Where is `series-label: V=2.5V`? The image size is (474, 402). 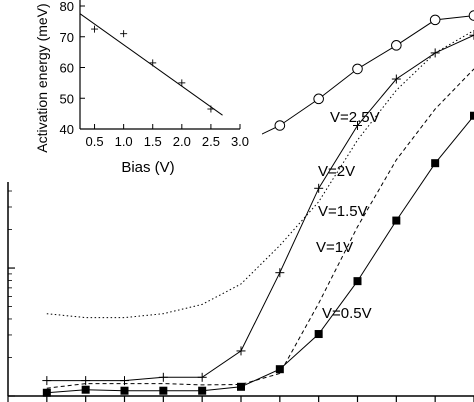 series-label: V=2.5V is located at coordinates (355, 117).